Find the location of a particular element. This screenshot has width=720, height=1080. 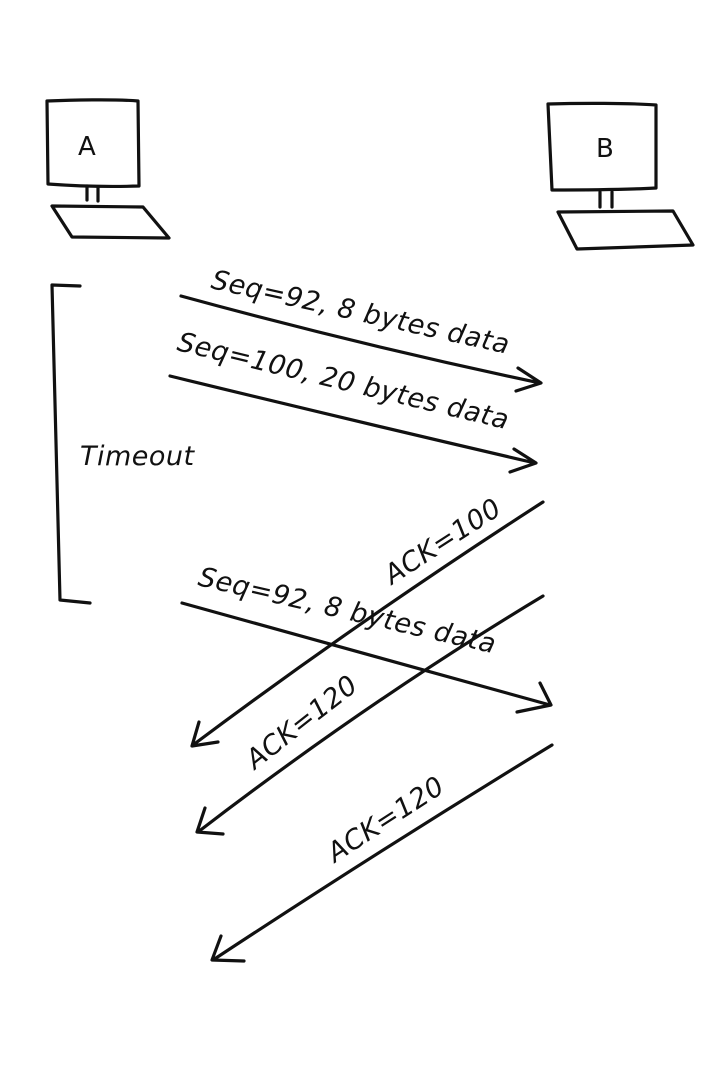

host-a-label: A is located at coordinates (87, 147).